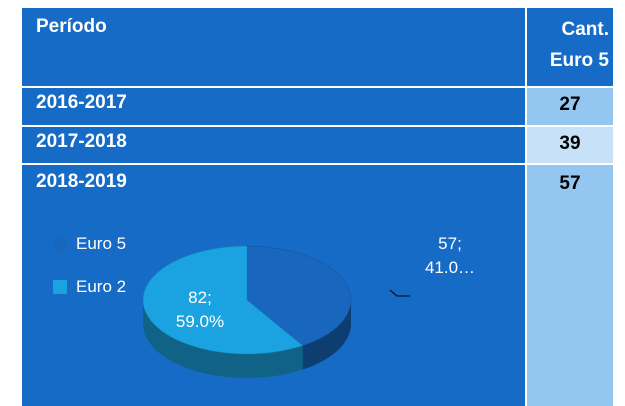 The height and width of the screenshot is (406, 625). Describe the element at coordinates (399, 293) in the screenshot. I see `leader-line` at that location.